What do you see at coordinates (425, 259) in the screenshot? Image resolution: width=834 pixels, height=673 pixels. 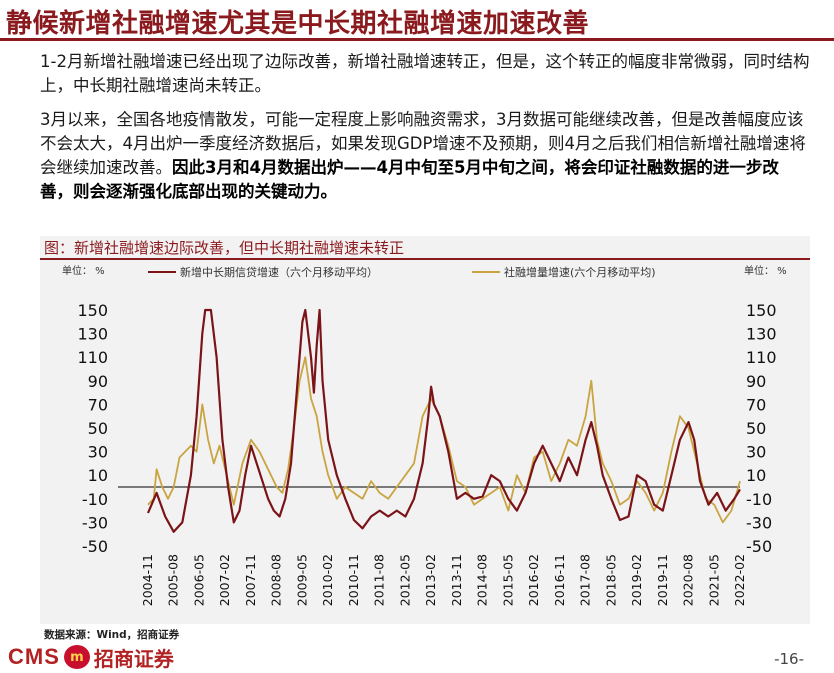 I see `caption-divider` at bounding box center [425, 259].